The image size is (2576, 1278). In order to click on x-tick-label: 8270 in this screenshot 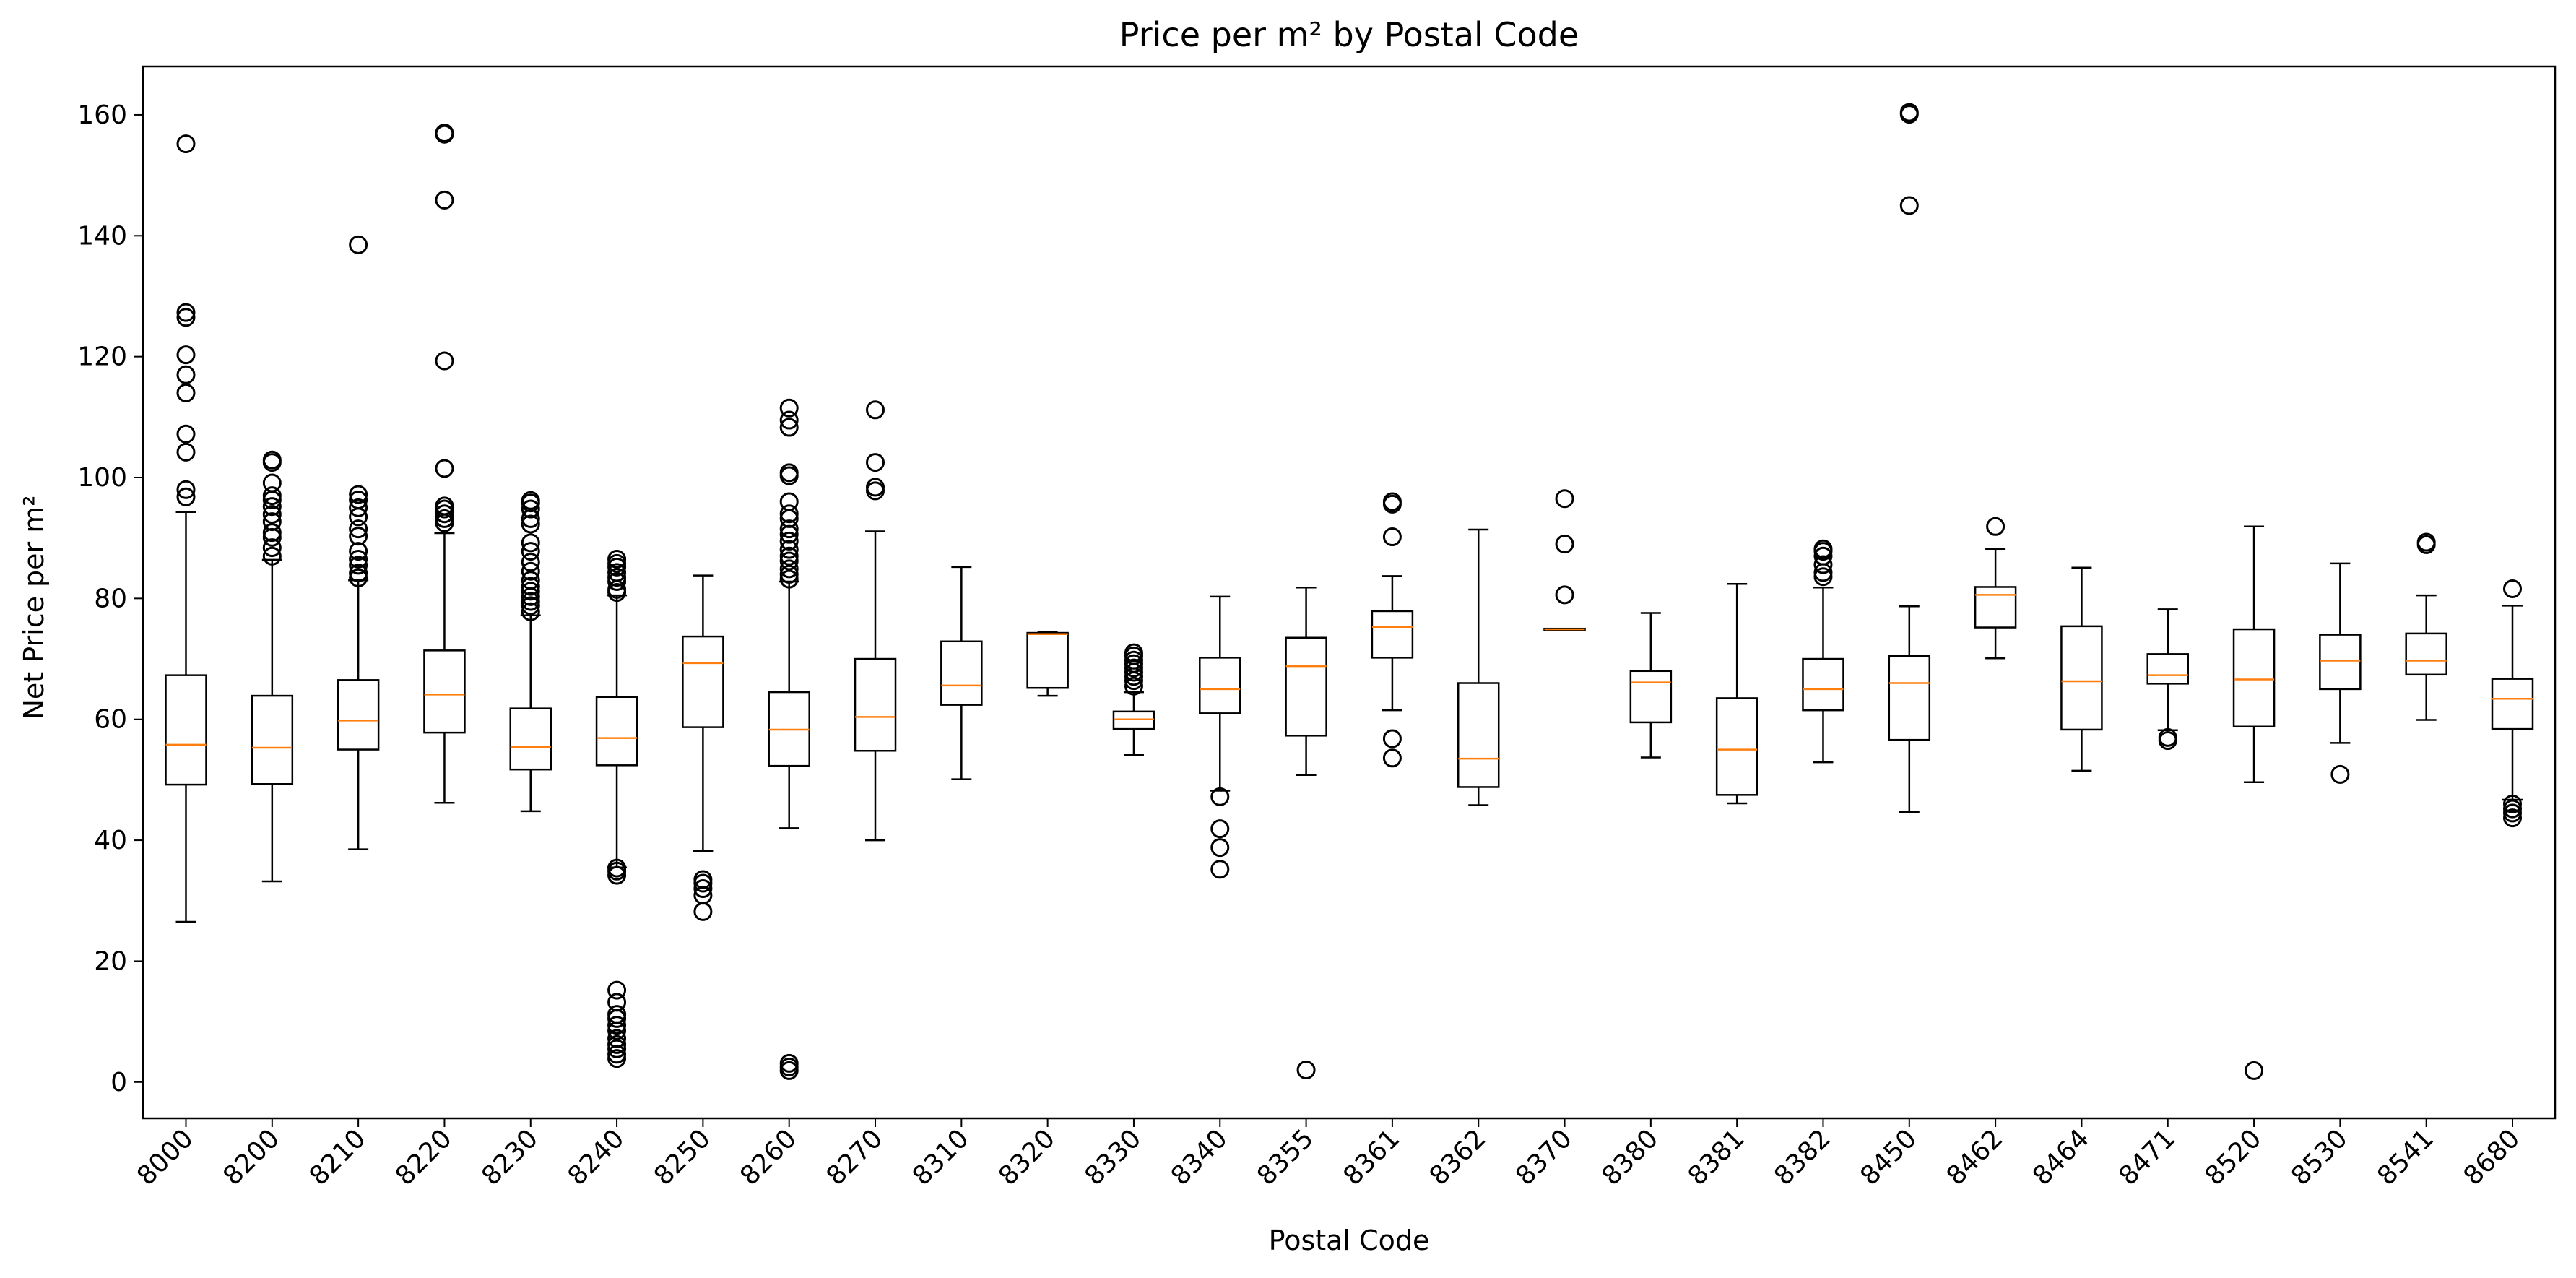, I will do `click(855, 1157)`.